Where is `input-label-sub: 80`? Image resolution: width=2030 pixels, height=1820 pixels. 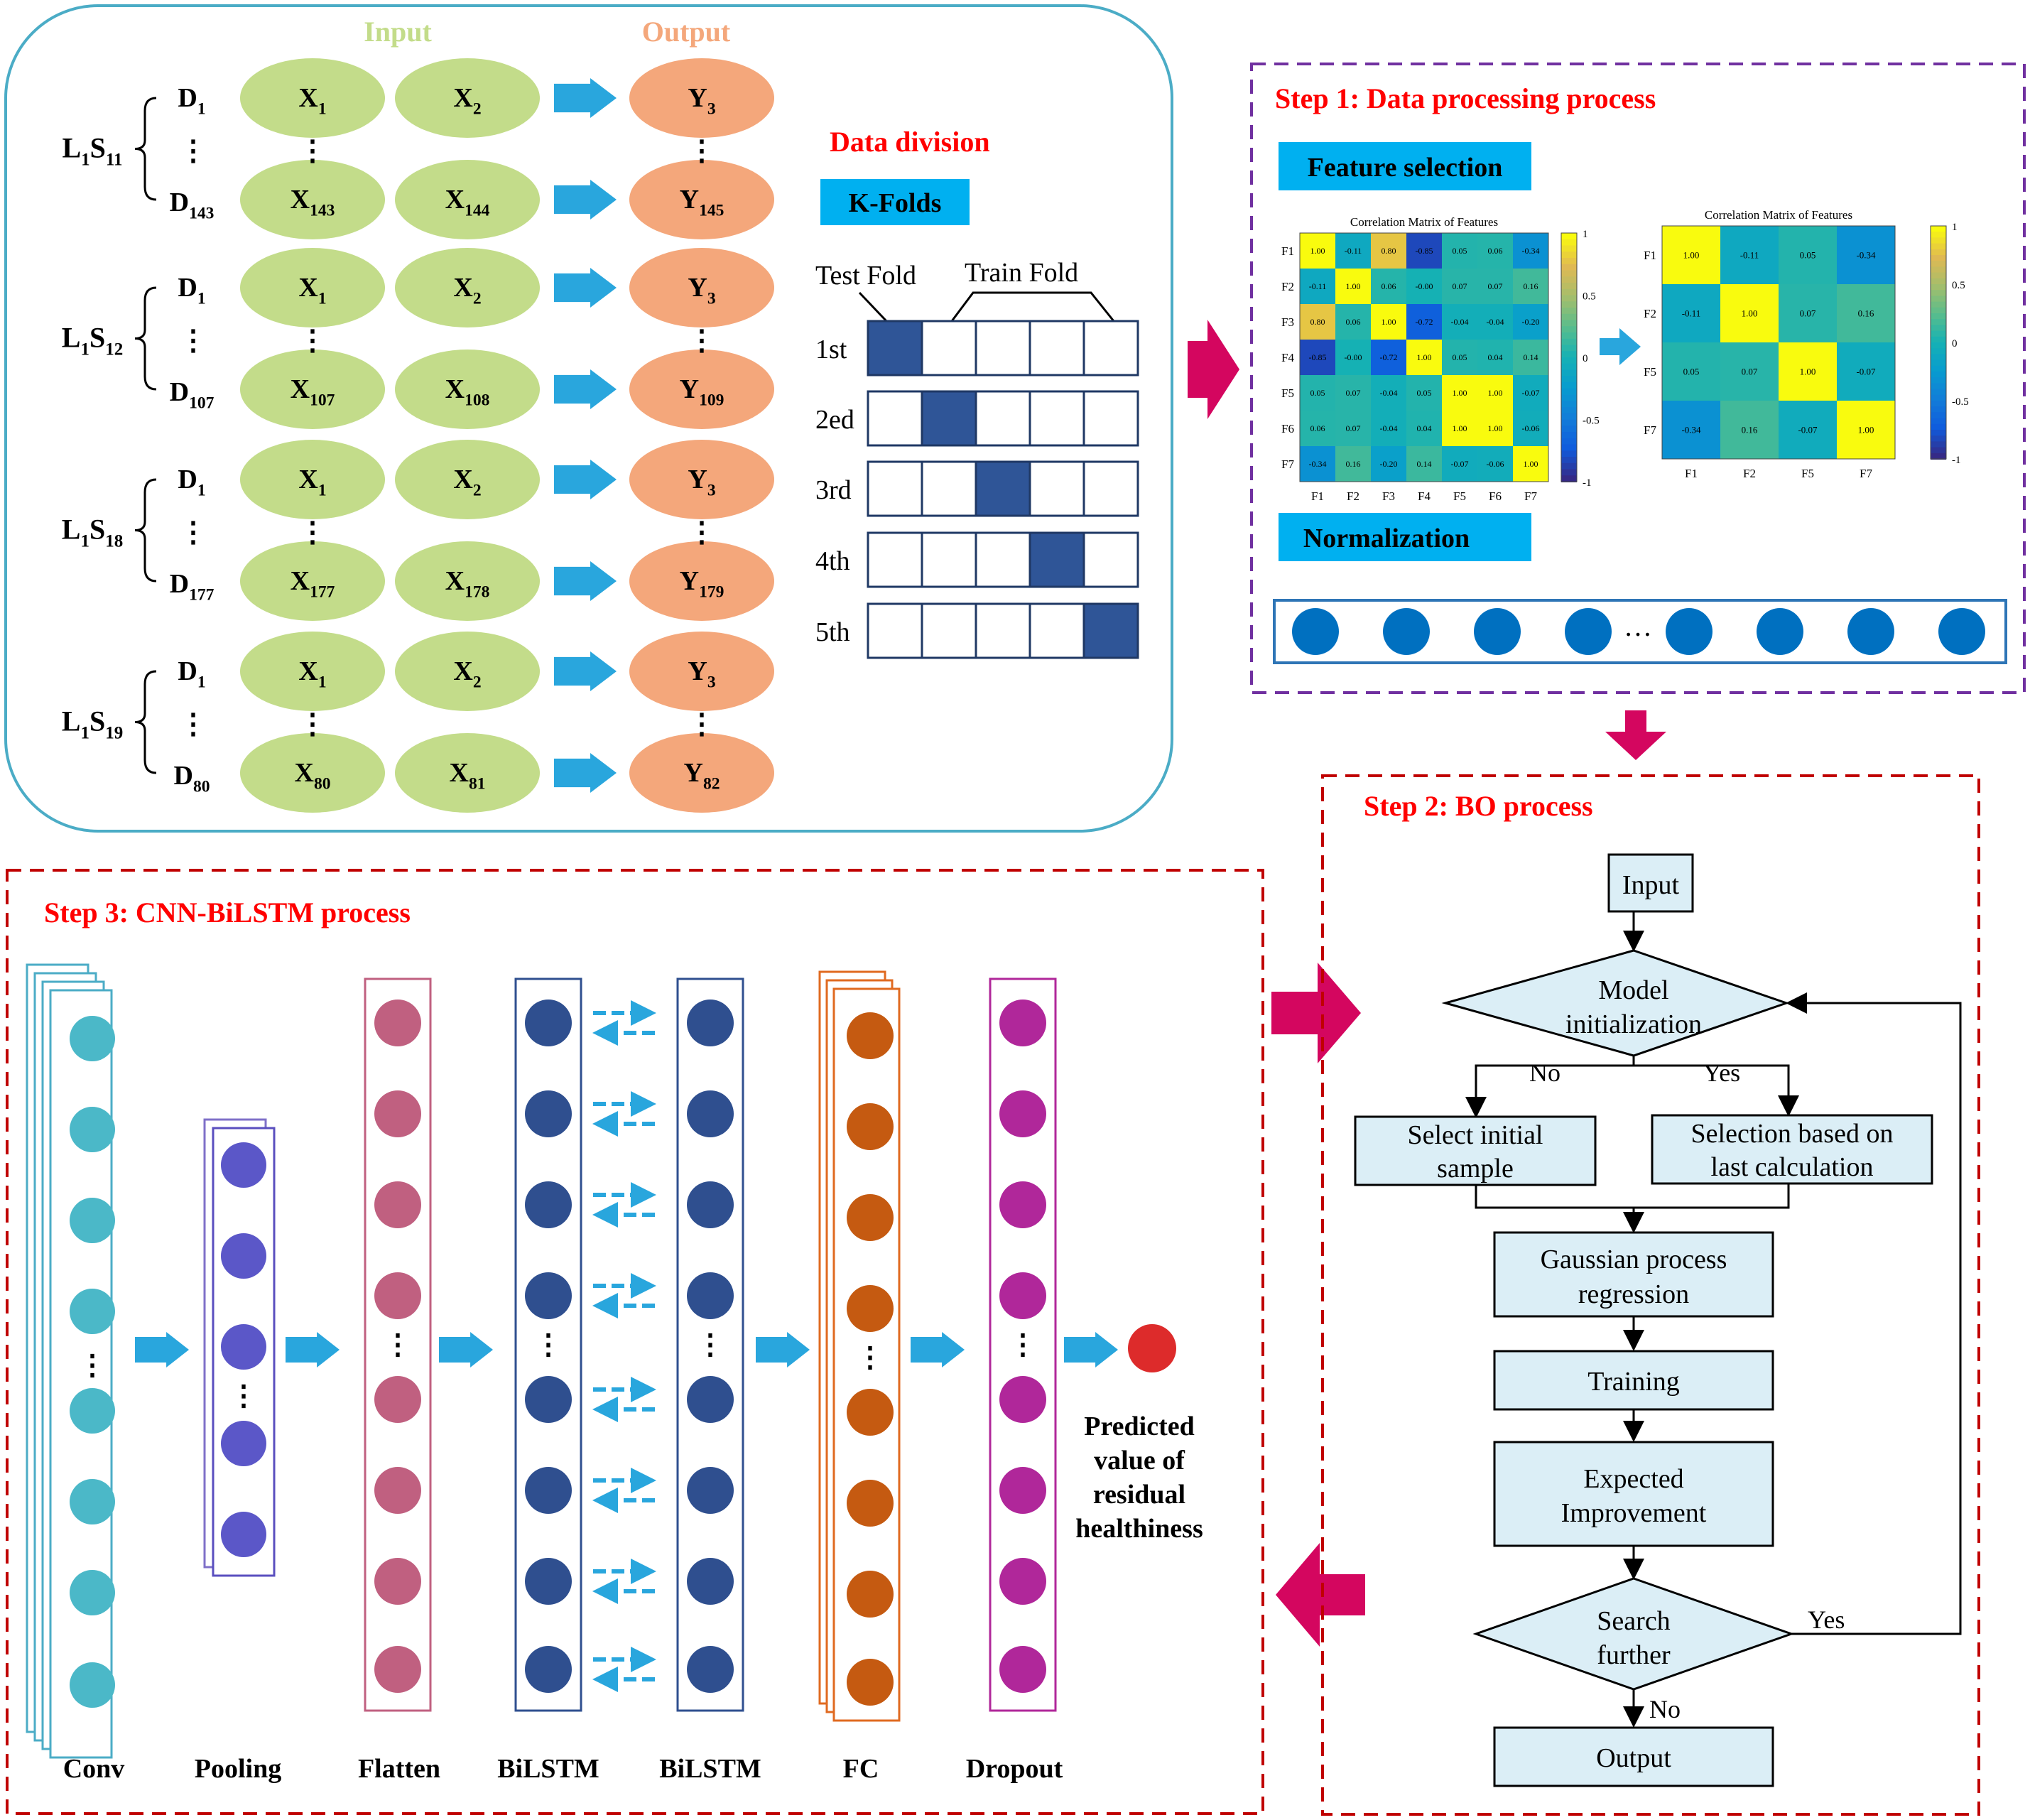 input-label-sub: 80 is located at coordinates (322, 784).